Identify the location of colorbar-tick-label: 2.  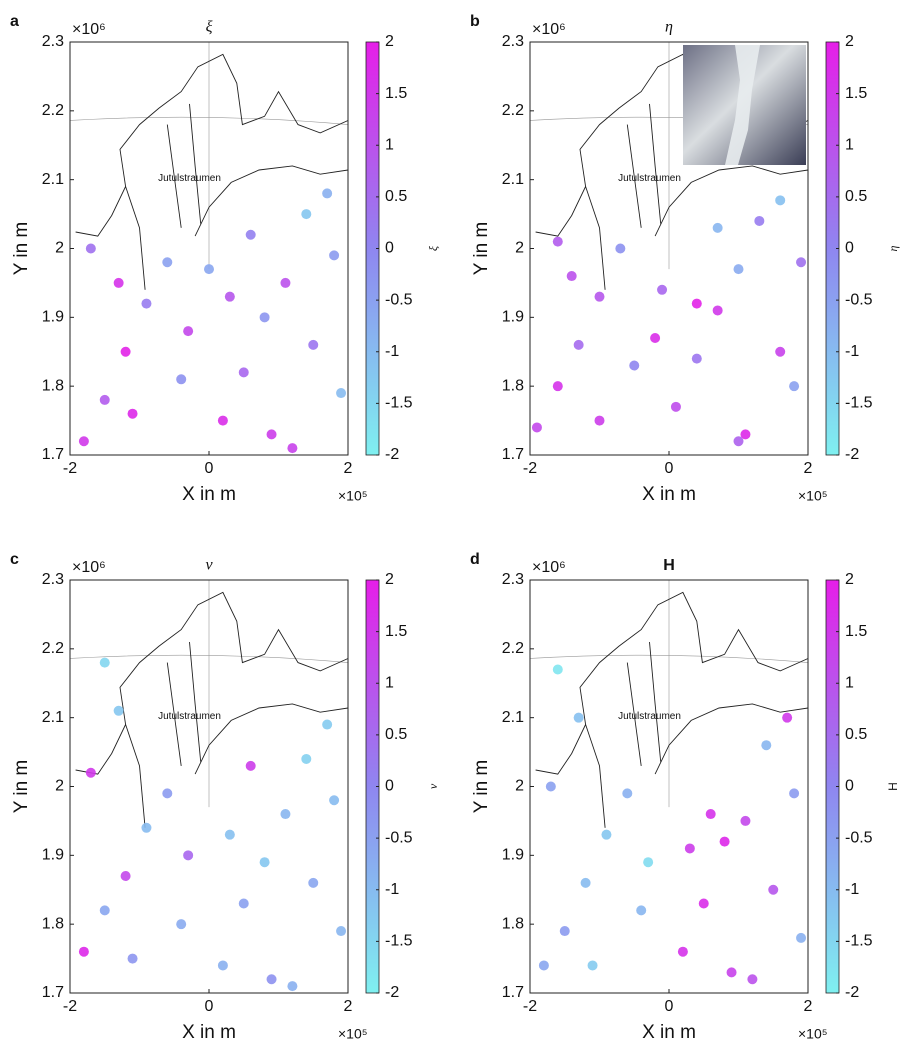
(389, 41).